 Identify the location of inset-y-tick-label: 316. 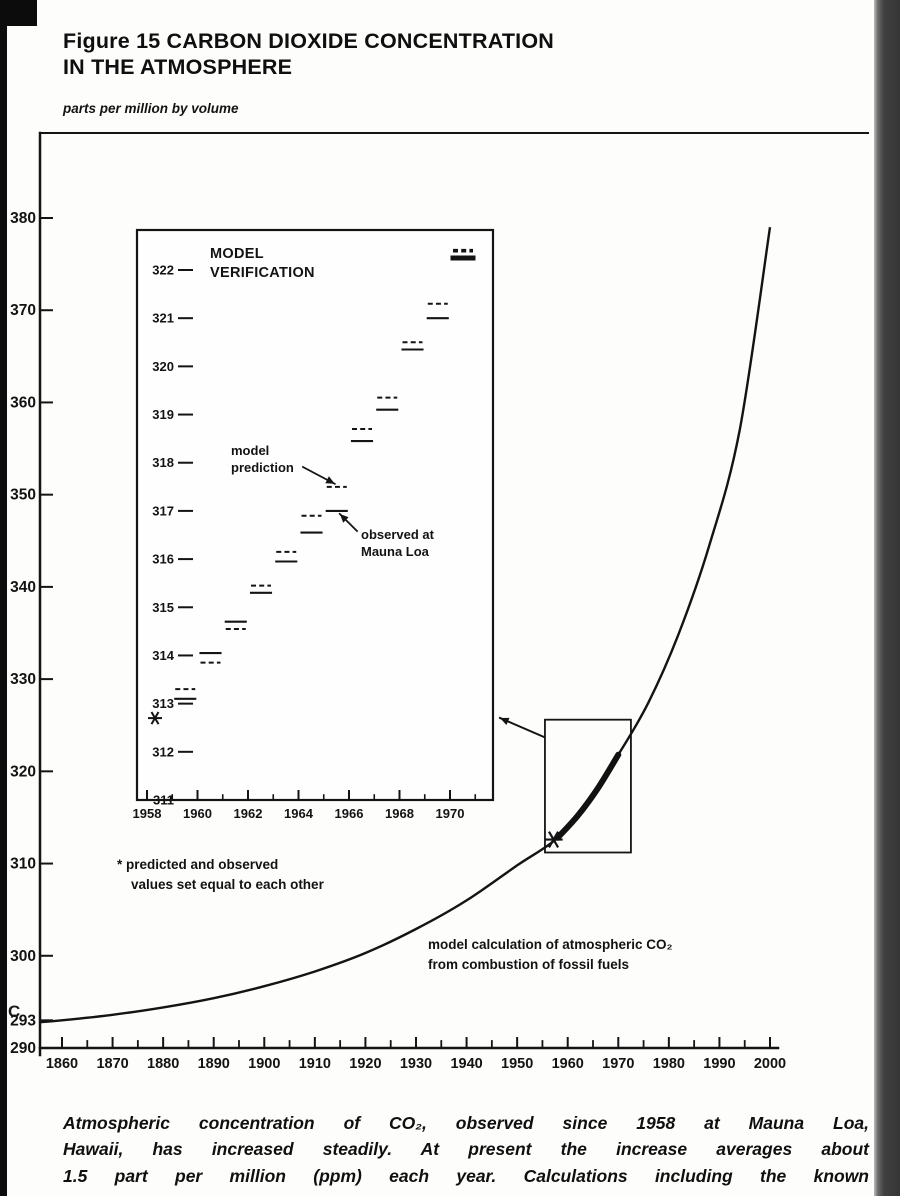
(163, 559).